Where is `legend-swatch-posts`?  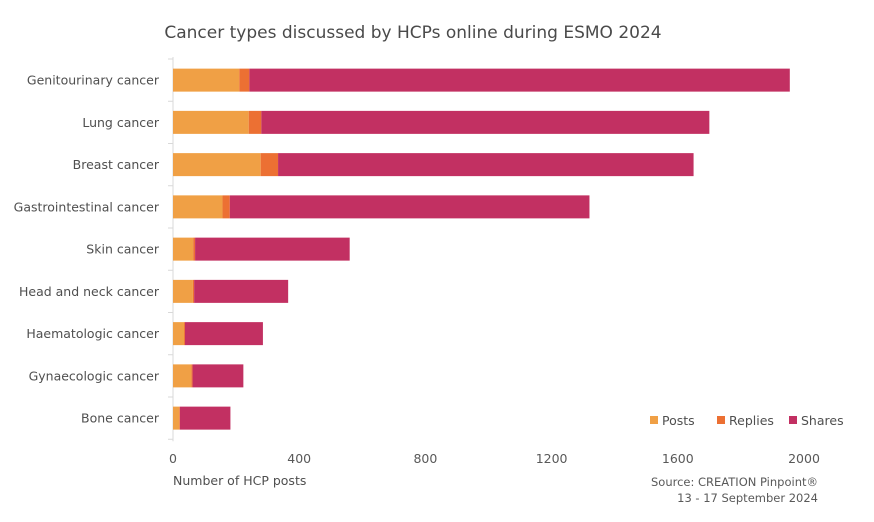 legend-swatch-posts is located at coordinates (654, 420).